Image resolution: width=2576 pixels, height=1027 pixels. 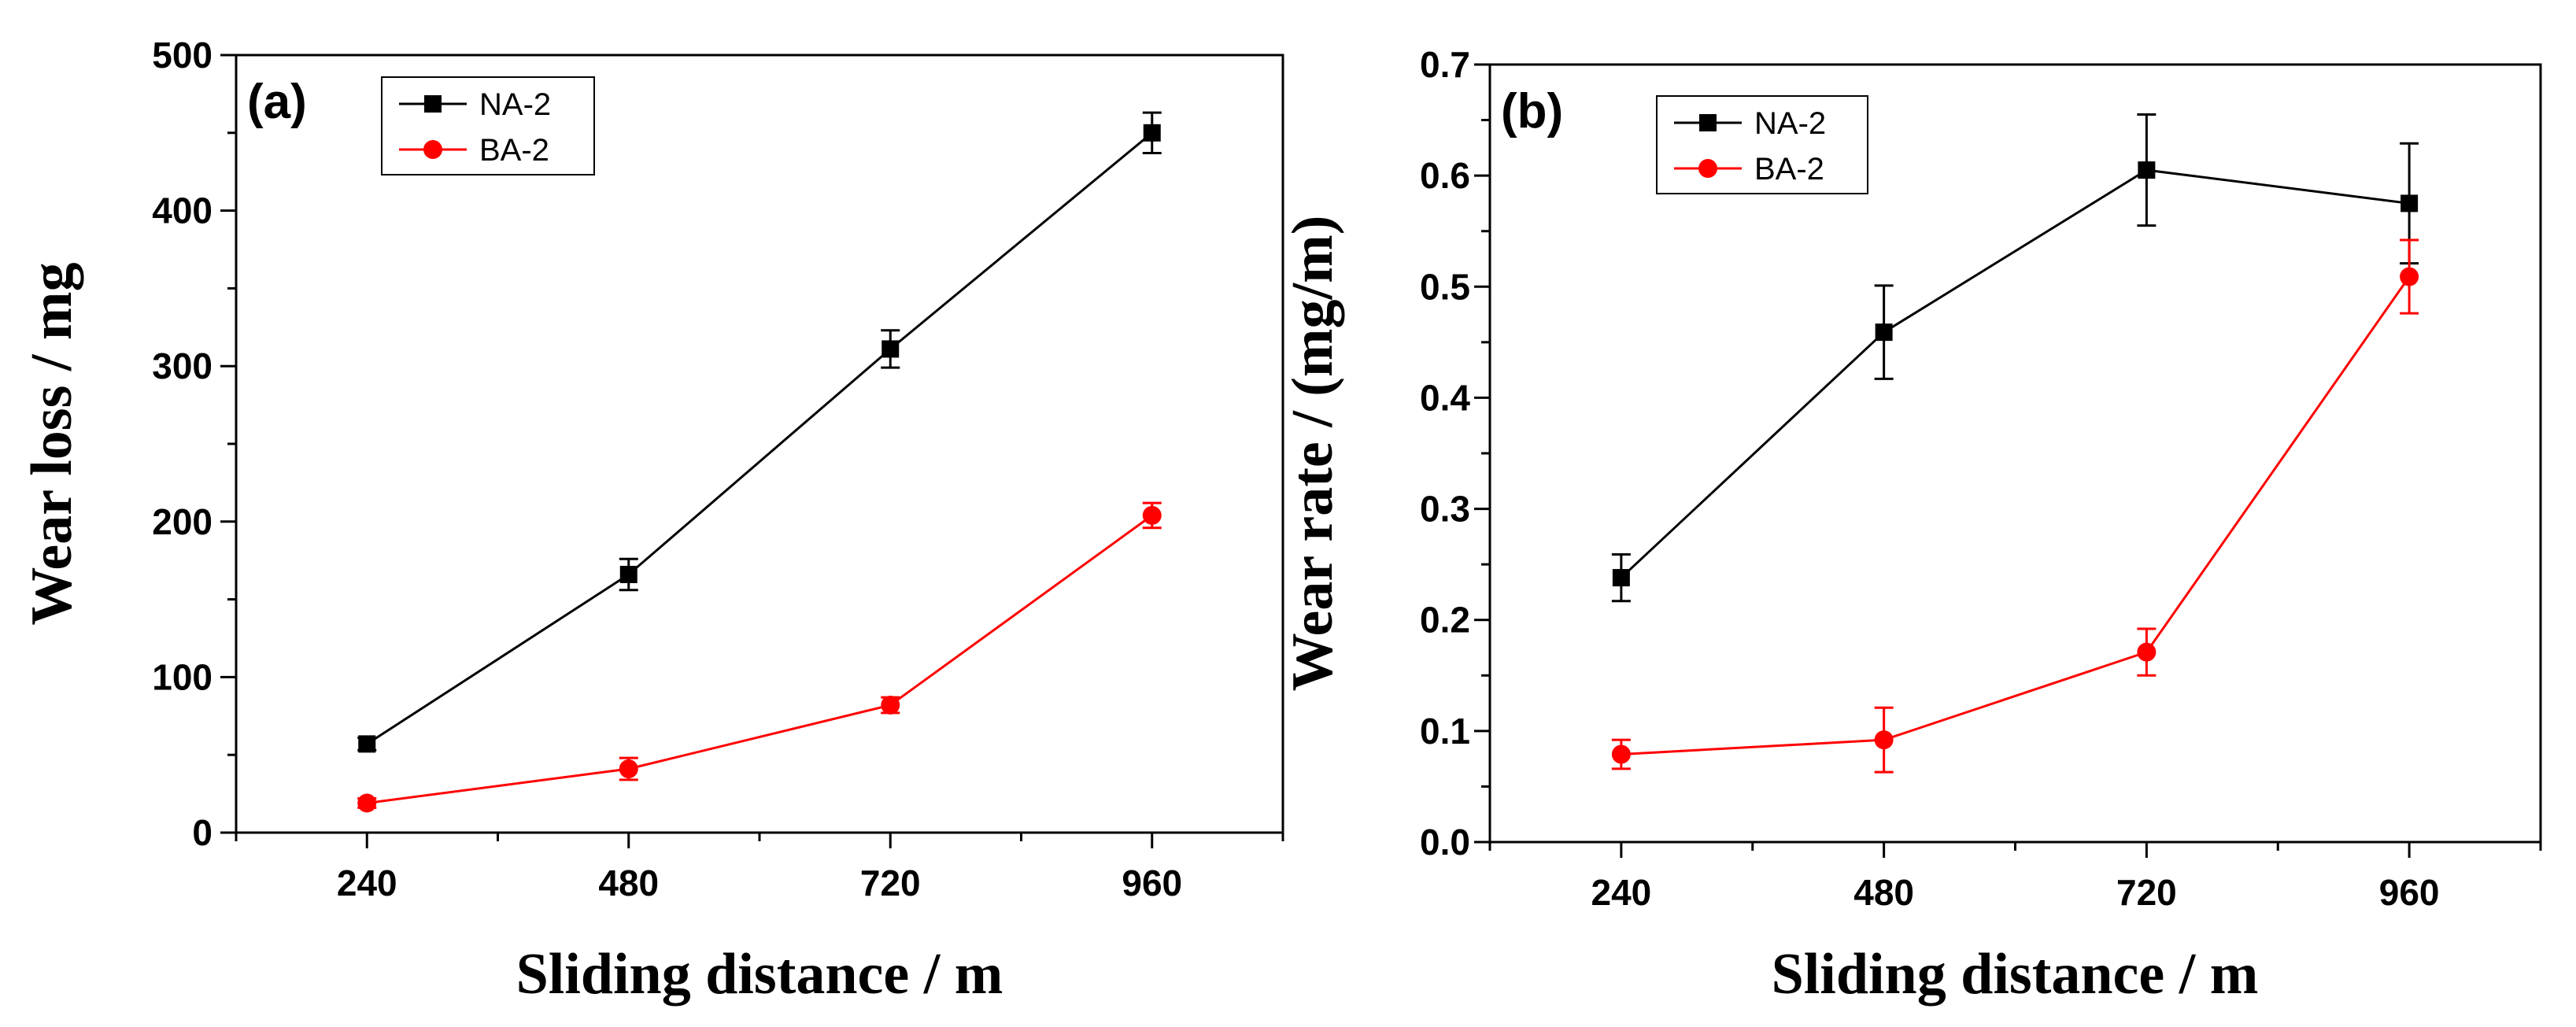 I want to click on panel-a-series-ba-2-line, so click(x=760, y=659).